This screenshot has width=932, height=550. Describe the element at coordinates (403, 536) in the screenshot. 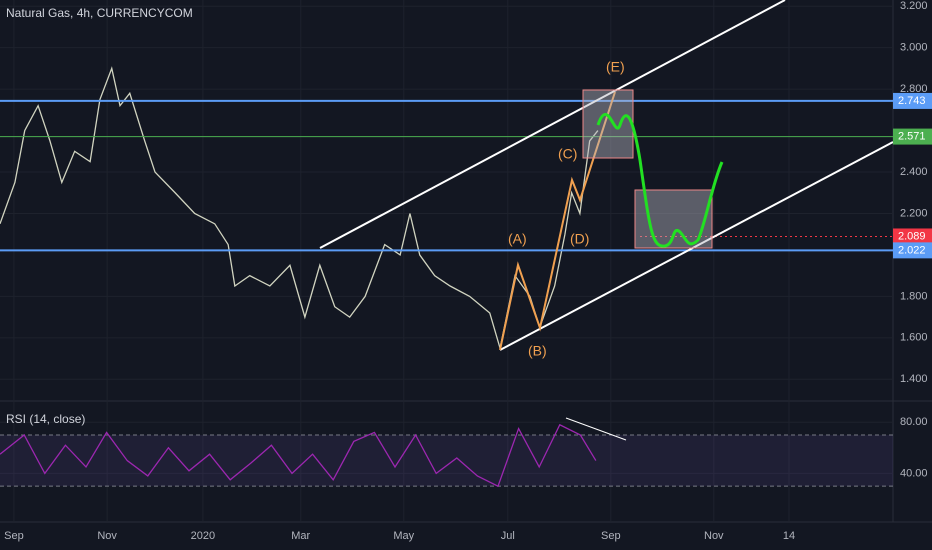

I see `x-tick-label: May` at that location.